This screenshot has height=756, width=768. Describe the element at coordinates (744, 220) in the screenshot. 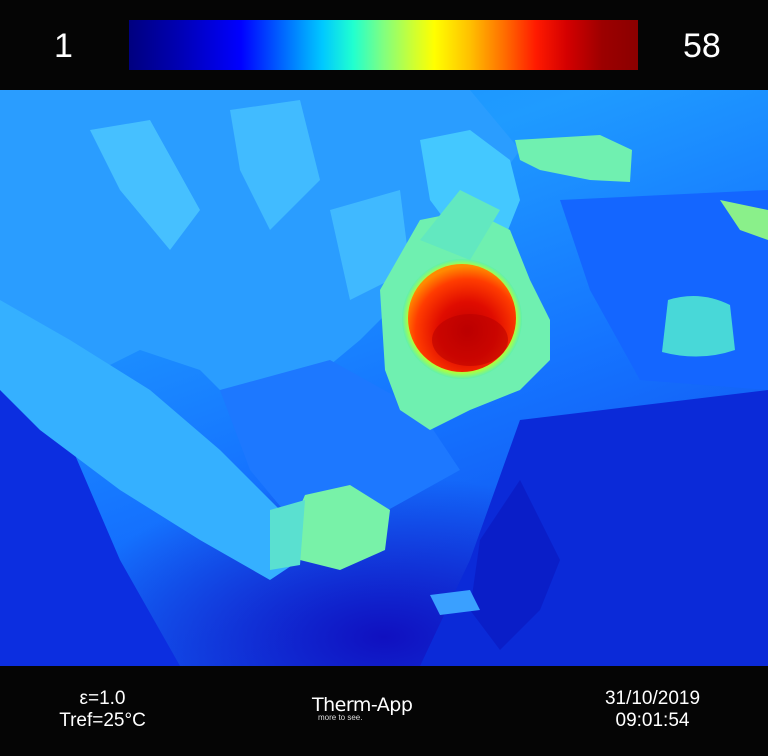

I see `desk-edge-highlight` at that location.